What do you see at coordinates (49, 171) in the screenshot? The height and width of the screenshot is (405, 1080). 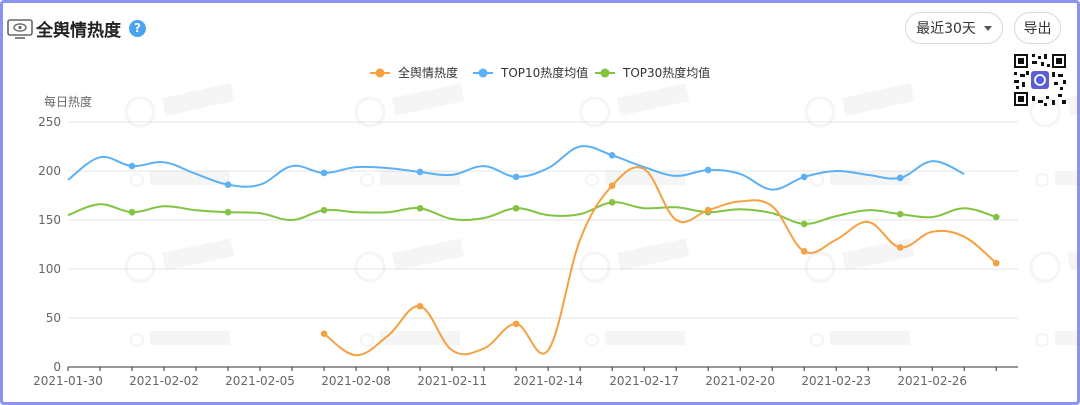 I see `y-tick-label: 200` at bounding box center [49, 171].